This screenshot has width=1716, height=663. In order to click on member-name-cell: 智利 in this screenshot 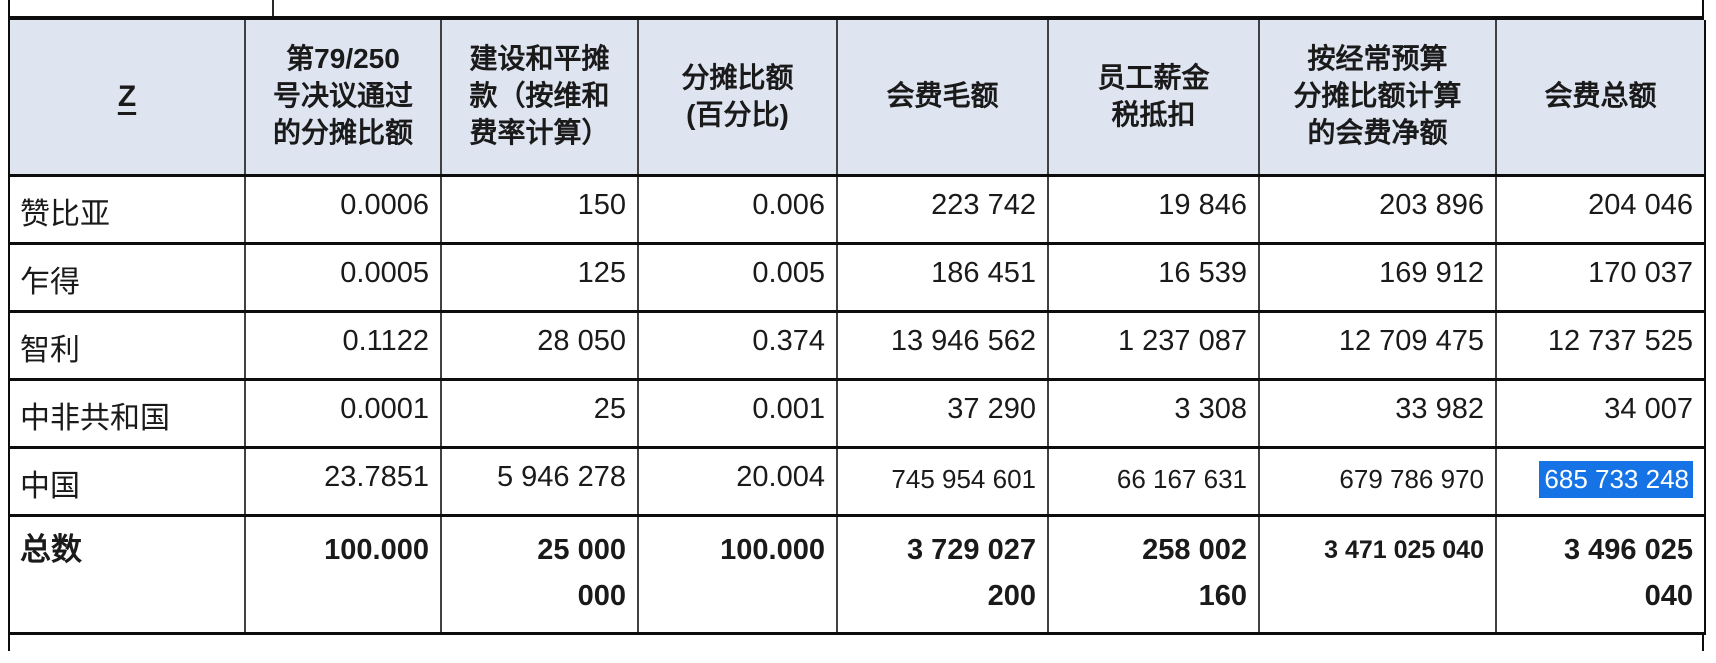, I will do `click(127, 346)`.